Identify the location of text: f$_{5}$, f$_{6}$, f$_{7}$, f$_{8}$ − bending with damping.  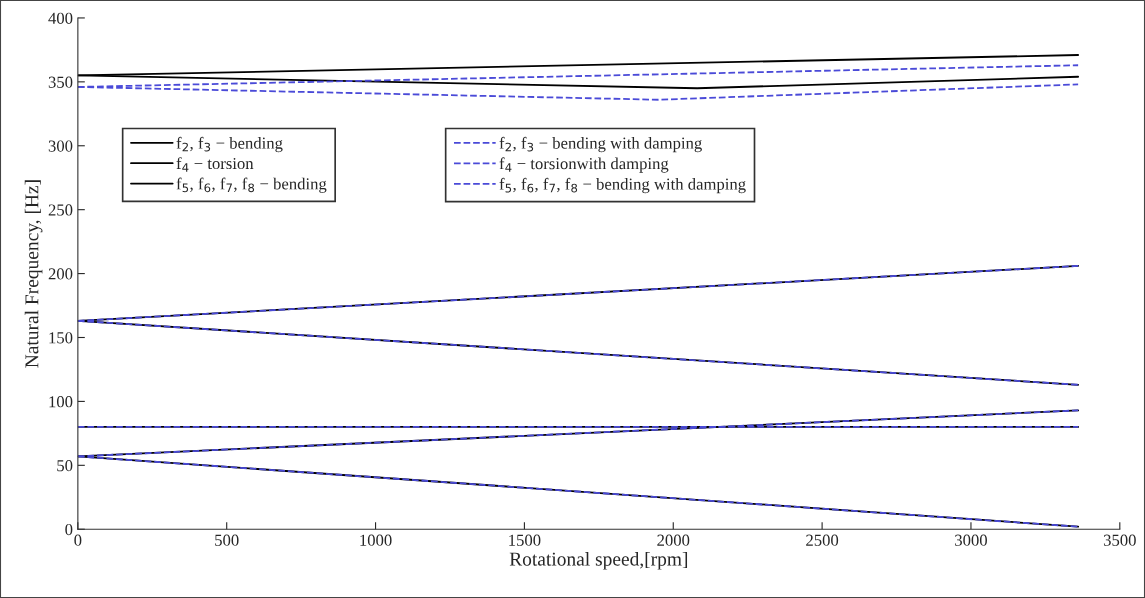
(622, 185).